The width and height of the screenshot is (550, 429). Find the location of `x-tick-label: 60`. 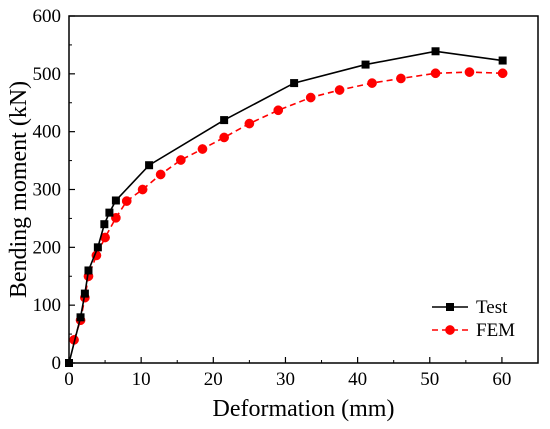

x-tick-label: 60 is located at coordinates (501, 379).